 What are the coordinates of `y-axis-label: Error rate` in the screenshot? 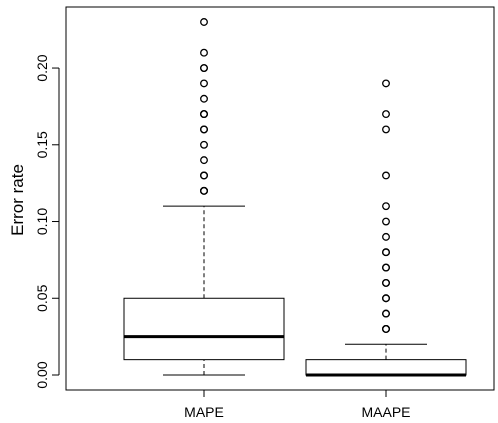 It's located at (17, 200).